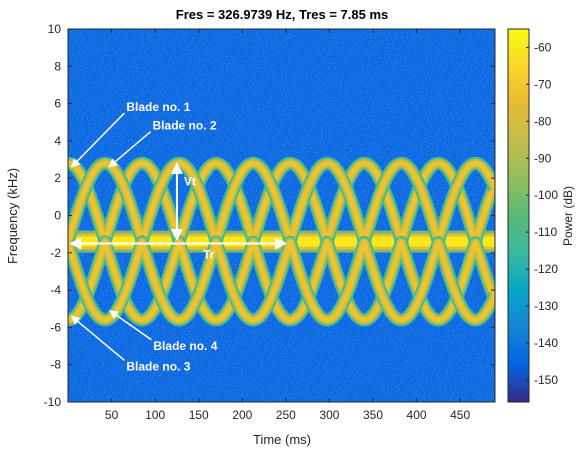 The height and width of the screenshot is (451, 576). What do you see at coordinates (57, 104) in the screenshot?
I see `y-tick-label: 6` at bounding box center [57, 104].